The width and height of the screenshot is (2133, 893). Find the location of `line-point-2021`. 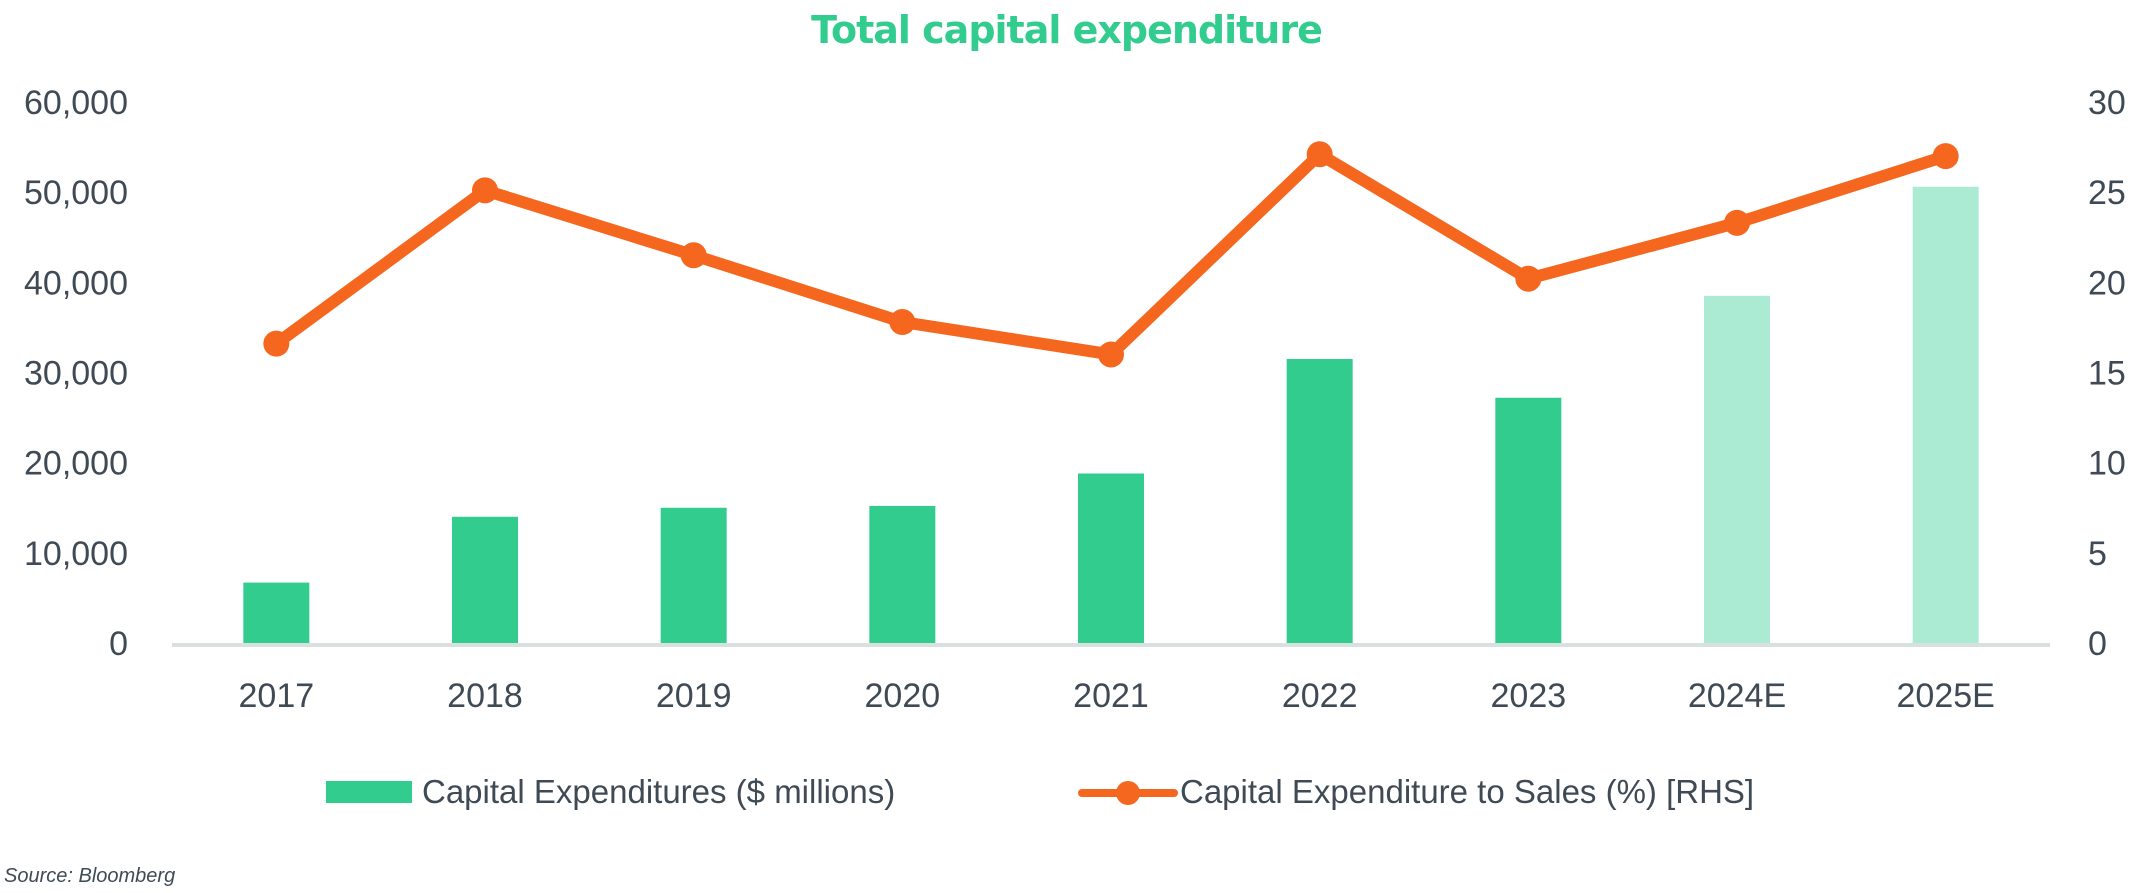

line-point-2021 is located at coordinates (1111, 354).